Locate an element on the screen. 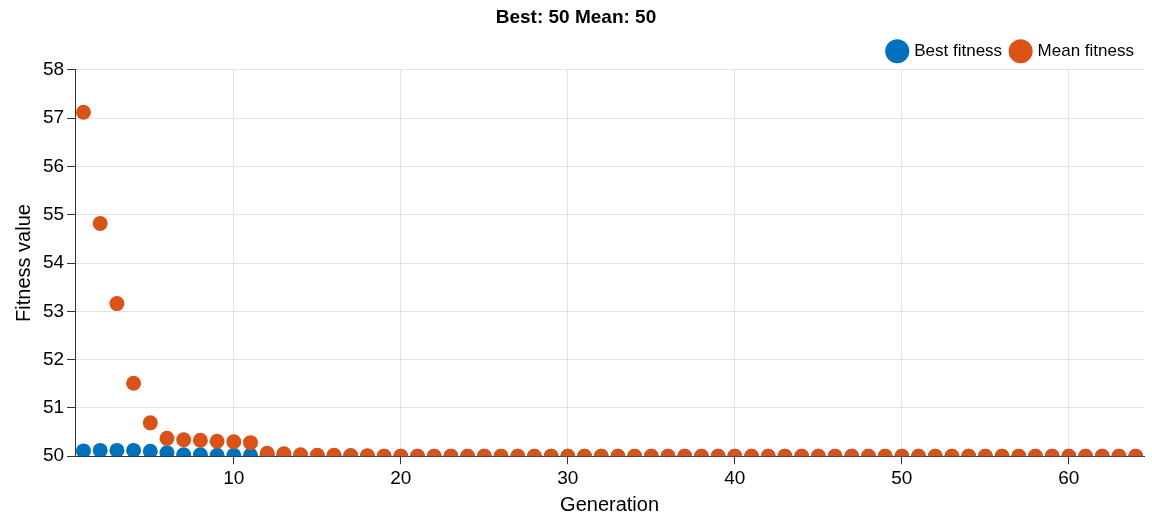  y-tick-label: 54 is located at coordinates (53, 262).